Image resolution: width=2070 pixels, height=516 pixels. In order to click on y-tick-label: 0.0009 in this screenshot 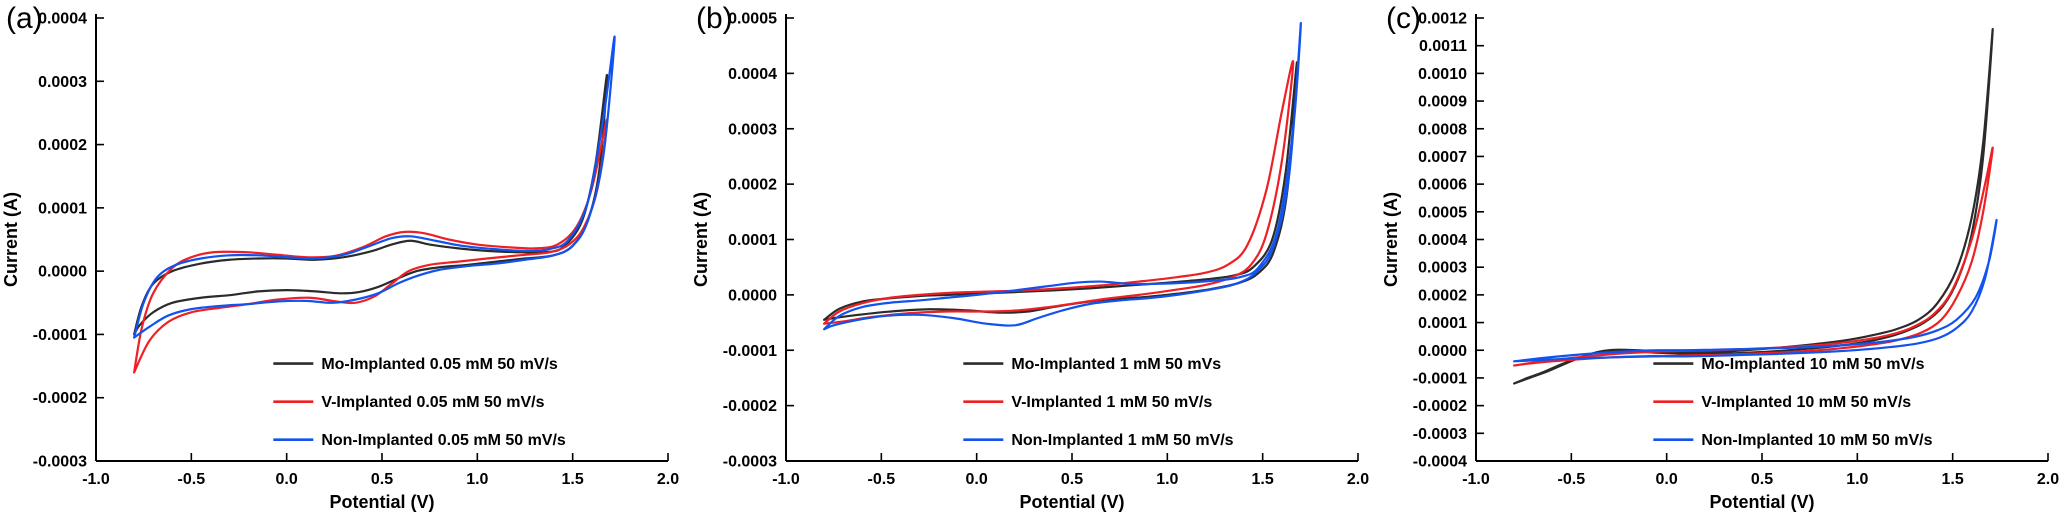, I will do `click(1442, 102)`.